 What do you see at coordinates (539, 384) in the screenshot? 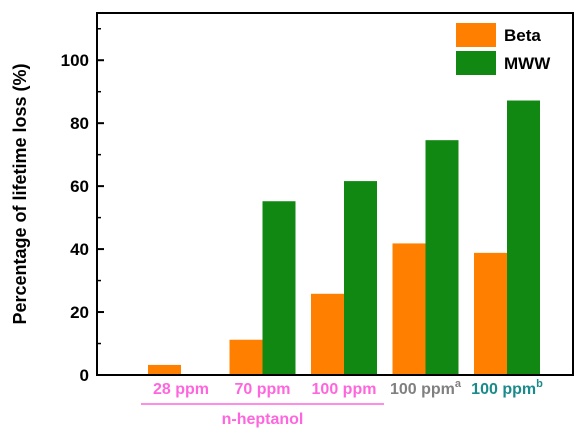
I see `x-tick-label-superscript-4: b` at bounding box center [539, 384].